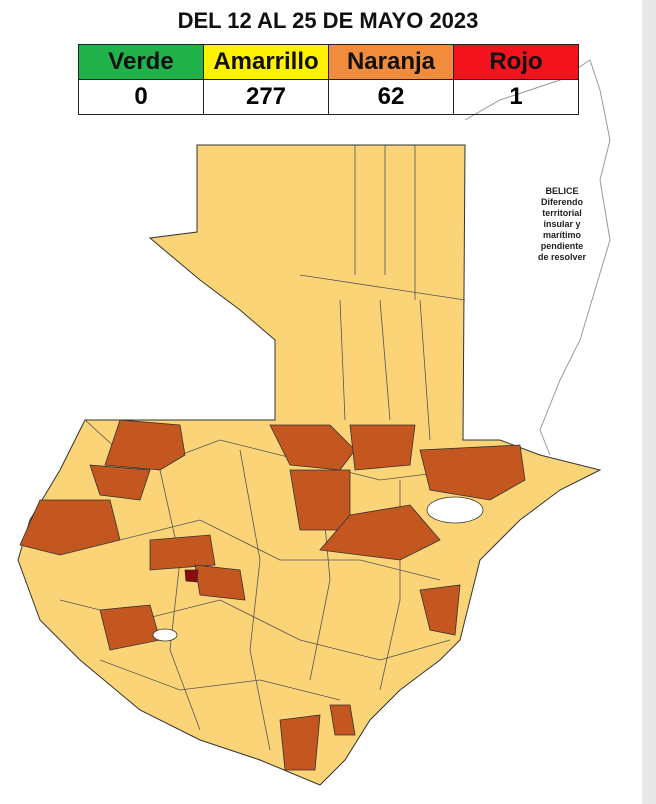 The width and height of the screenshot is (656, 804). What do you see at coordinates (561, 235) in the screenshot?
I see `note-line: marítimo` at bounding box center [561, 235].